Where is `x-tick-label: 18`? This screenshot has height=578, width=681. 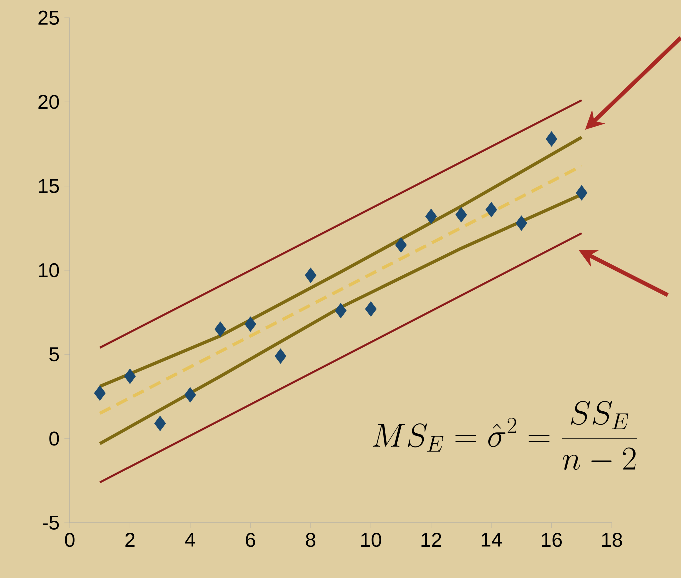 x-tick-label: 18 is located at coordinates (612, 540).